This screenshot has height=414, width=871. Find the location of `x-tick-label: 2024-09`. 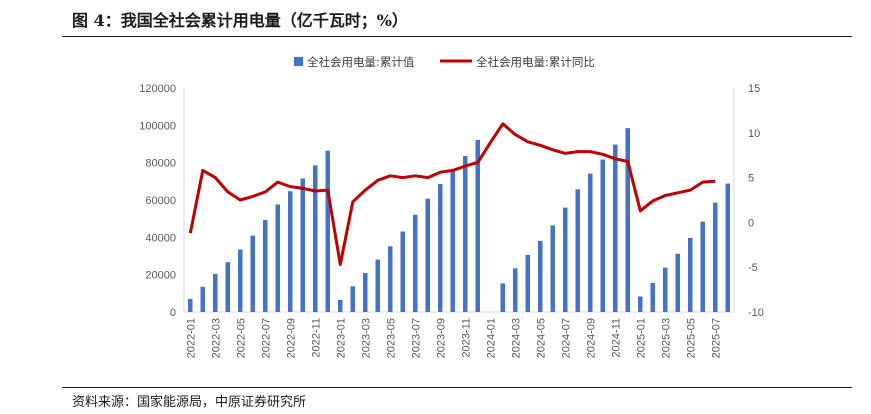

x-tick-label: 2024-09 is located at coordinates (591, 338).